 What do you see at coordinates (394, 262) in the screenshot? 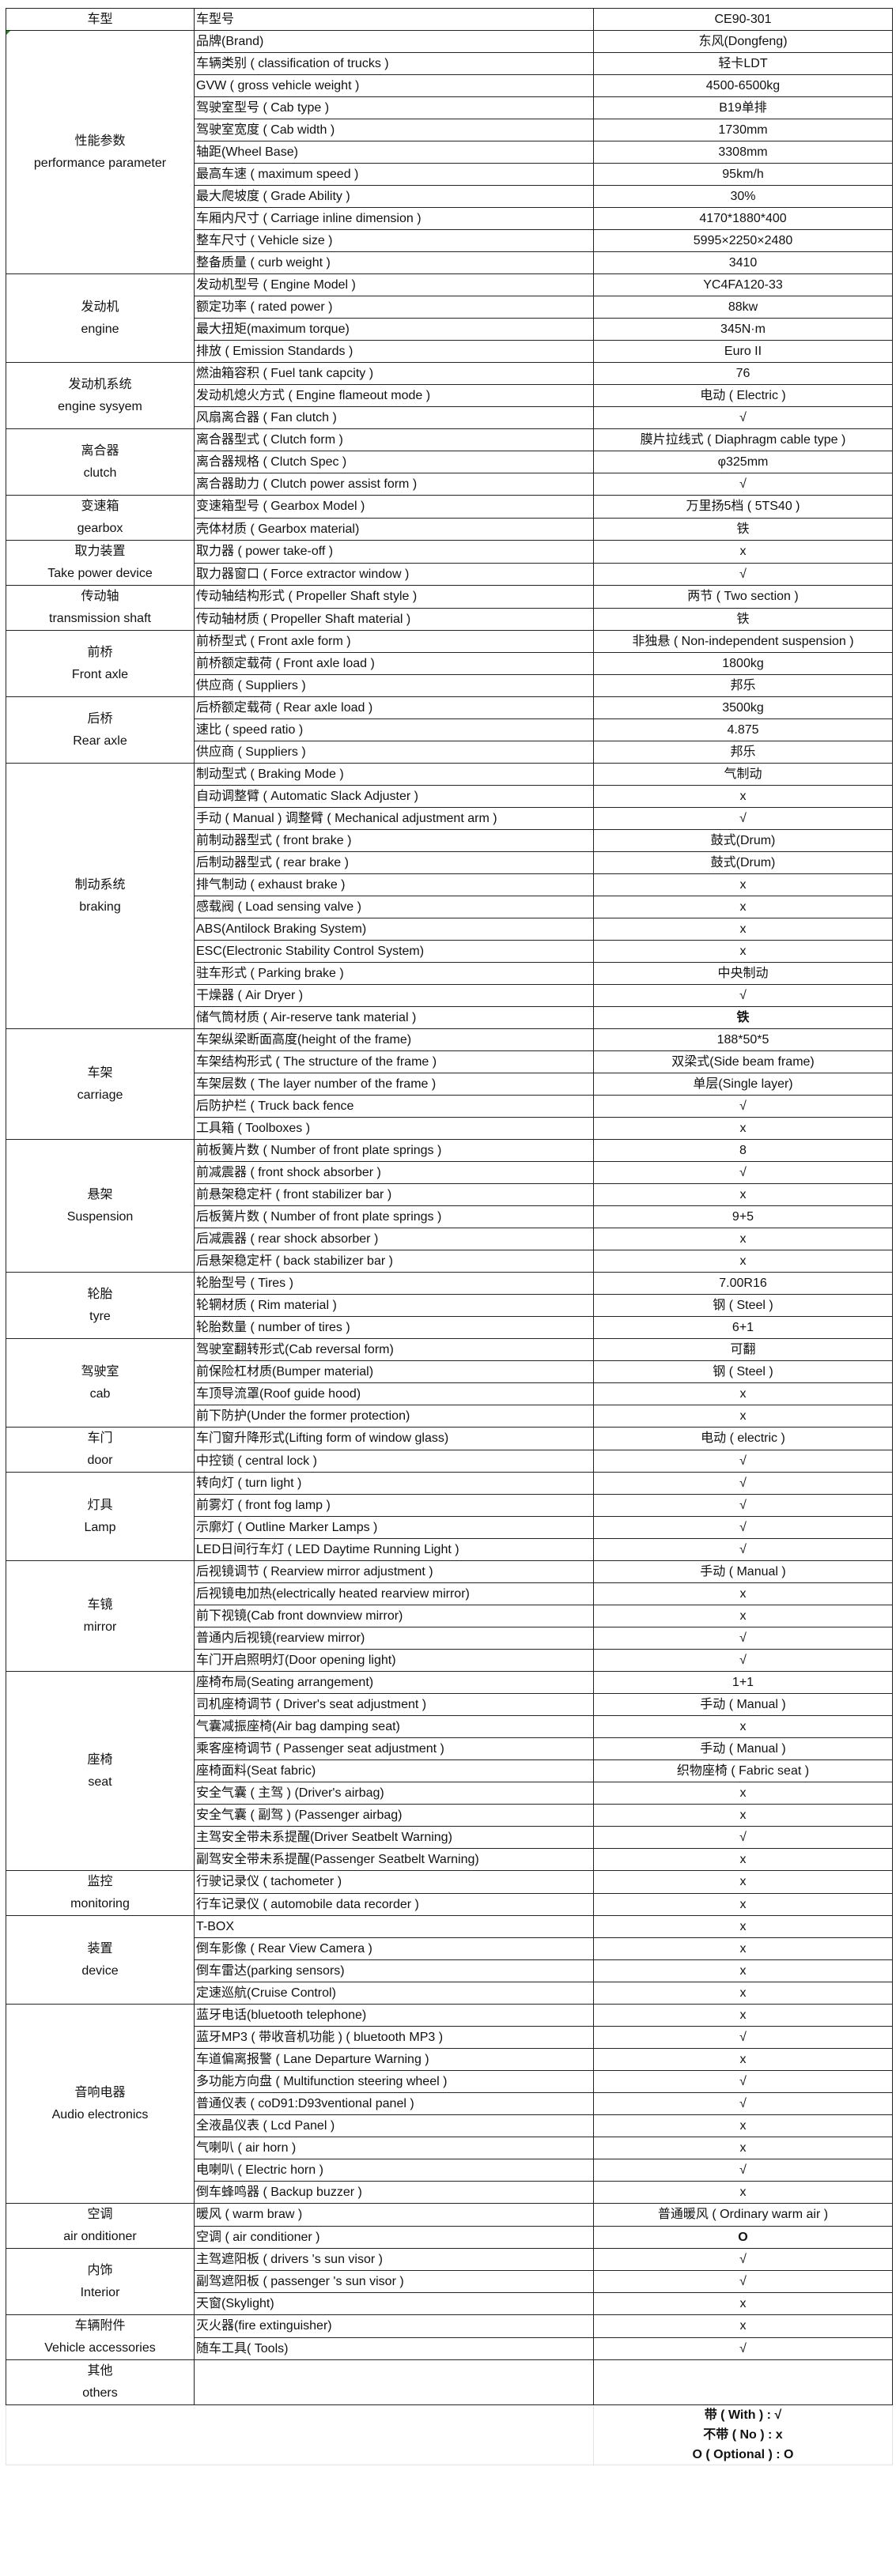
I see `spec-label: 整备质量 ( curb weight )` at bounding box center [394, 262].